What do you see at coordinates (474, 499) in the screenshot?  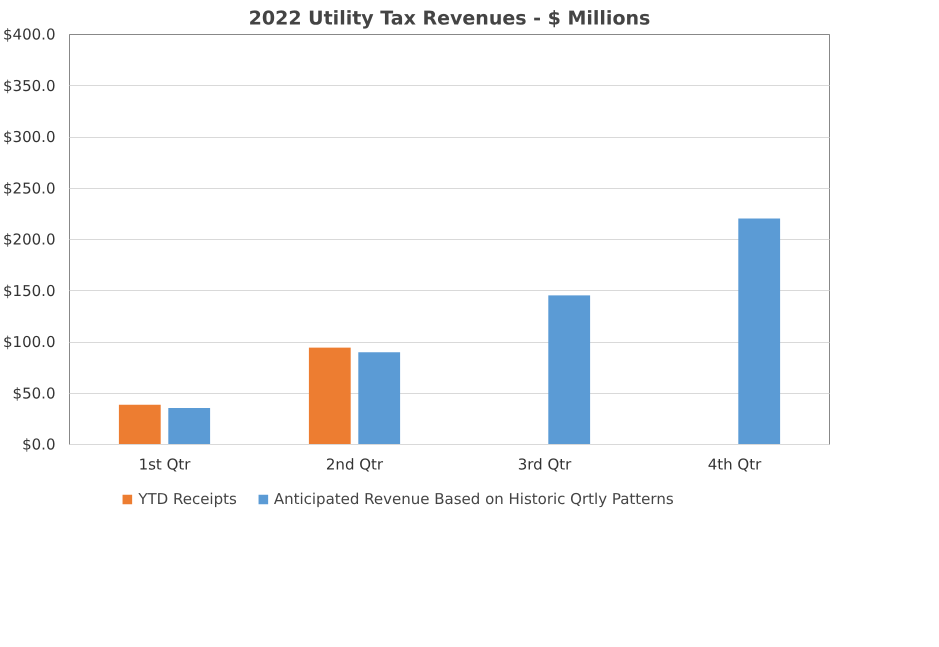 I see `legend-label: Anticipated Revenue Based on Historic Qrtly Patterns` at bounding box center [474, 499].